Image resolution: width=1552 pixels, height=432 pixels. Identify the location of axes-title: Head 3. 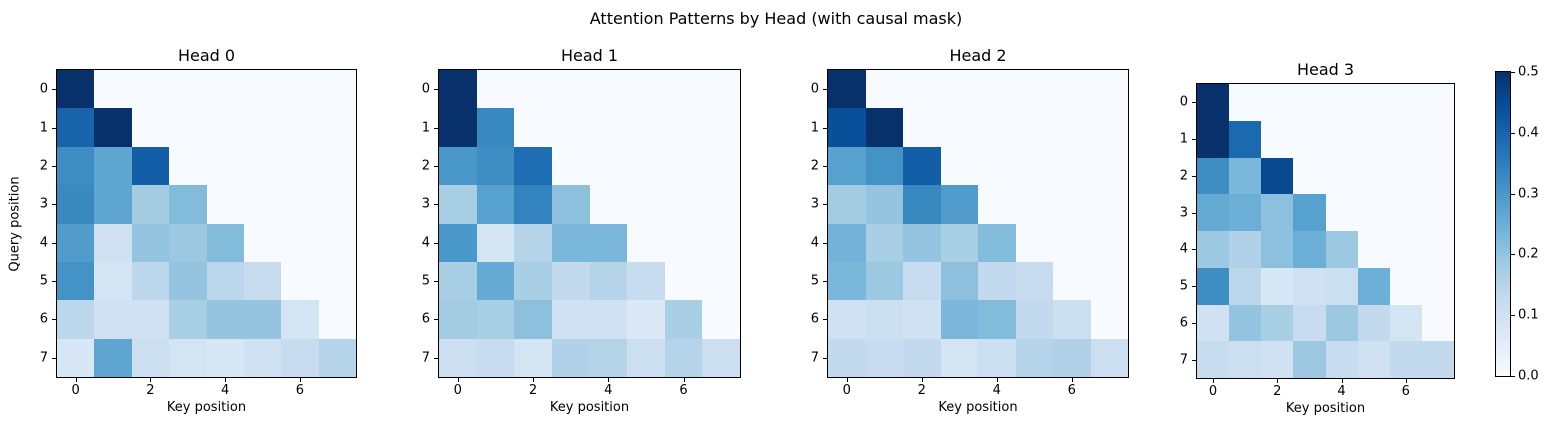
(1325, 69).